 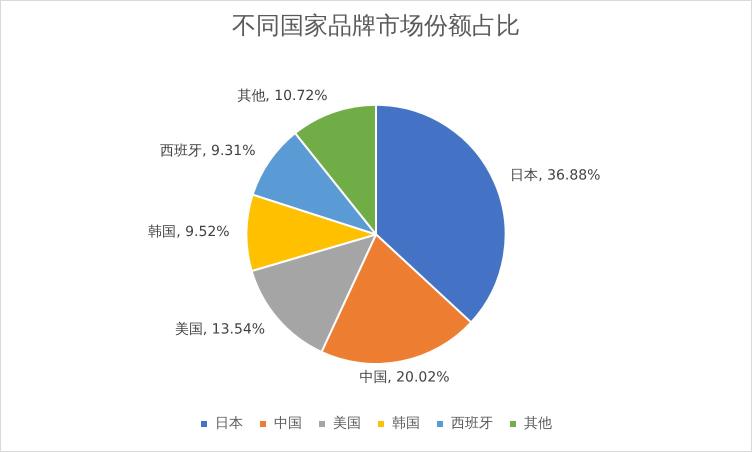 What do you see at coordinates (208, 150) in the screenshot?
I see `data-label: 西班牙, 9.31%` at bounding box center [208, 150].